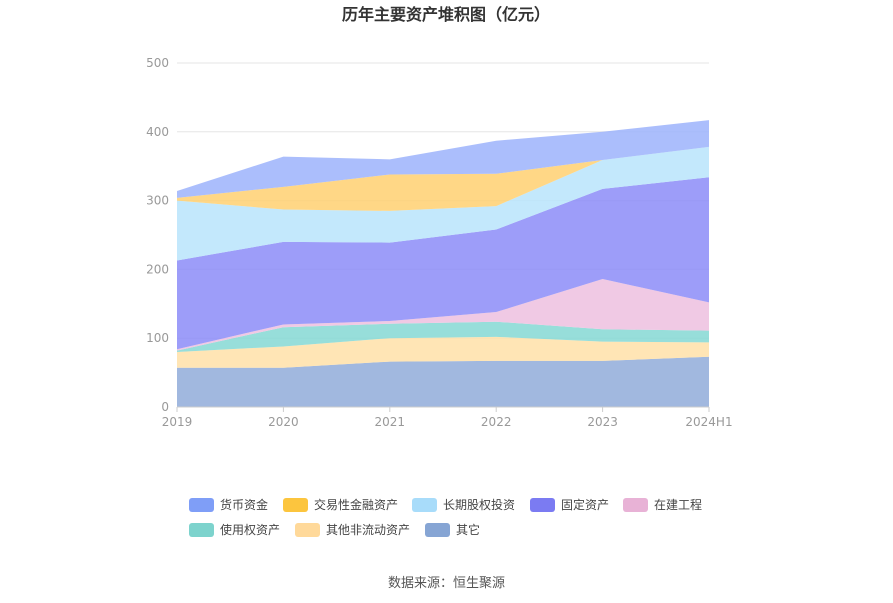 The height and width of the screenshot is (603, 893). I want to click on legend-item: 其他非流动资产, so click(352, 530).